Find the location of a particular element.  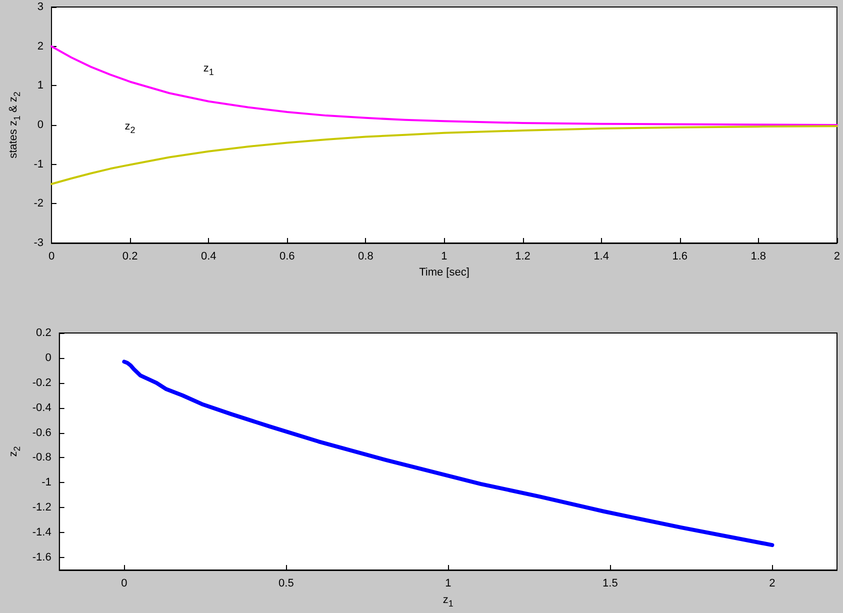

x-tick-label: 1.5 is located at coordinates (610, 584).